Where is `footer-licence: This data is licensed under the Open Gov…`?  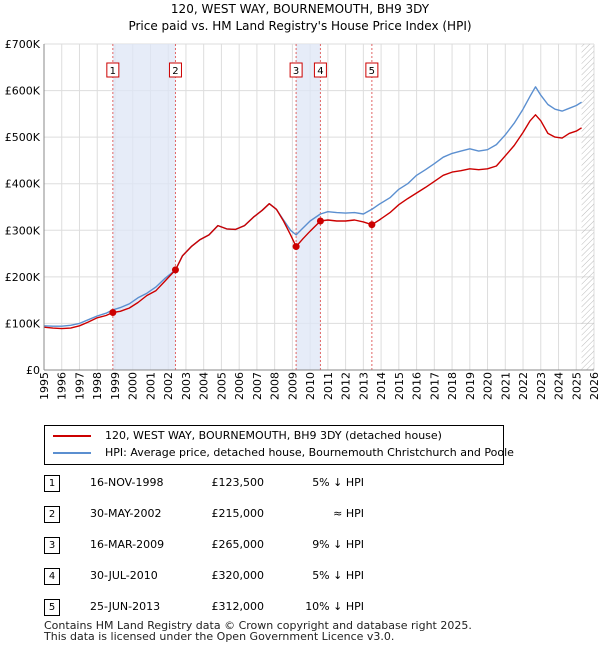
footer-licence: This data is licensed under the Open Gov… is located at coordinates (219, 636).